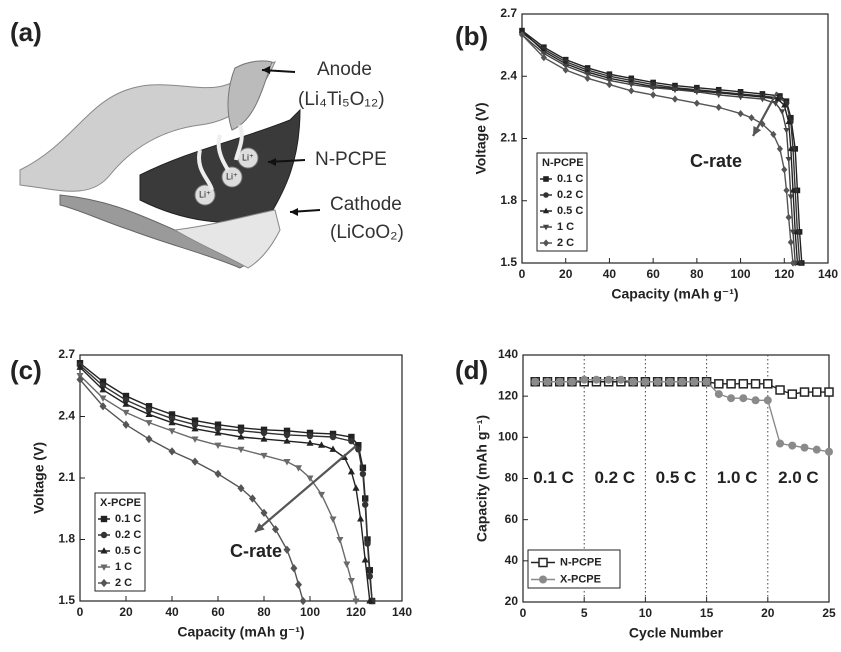 The image size is (841, 652). What do you see at coordinates (614, 477) in the screenshot?
I see `region-label: 0.2 C` at bounding box center [614, 477].